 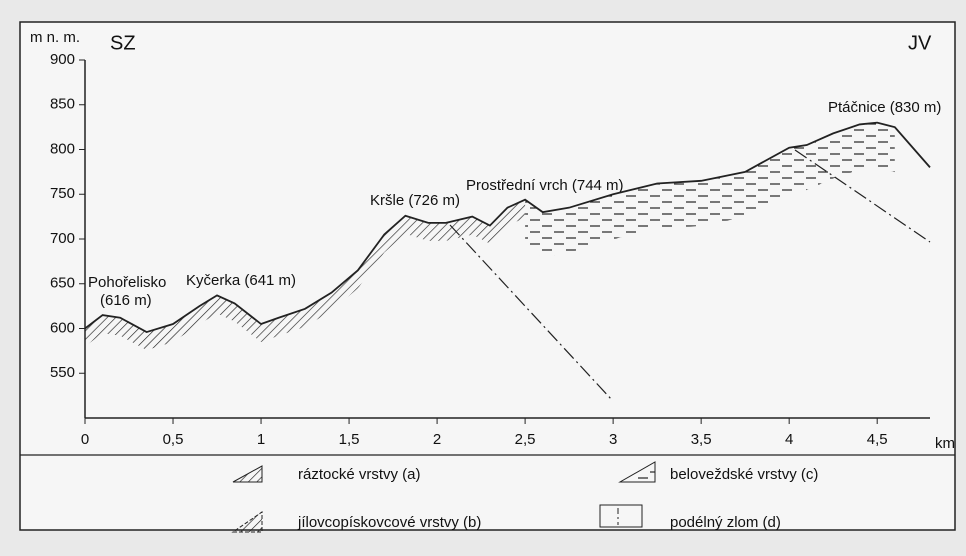 What do you see at coordinates (241, 280) in the screenshot?
I see `annotation: Kyčerka (641 m)` at bounding box center [241, 280].